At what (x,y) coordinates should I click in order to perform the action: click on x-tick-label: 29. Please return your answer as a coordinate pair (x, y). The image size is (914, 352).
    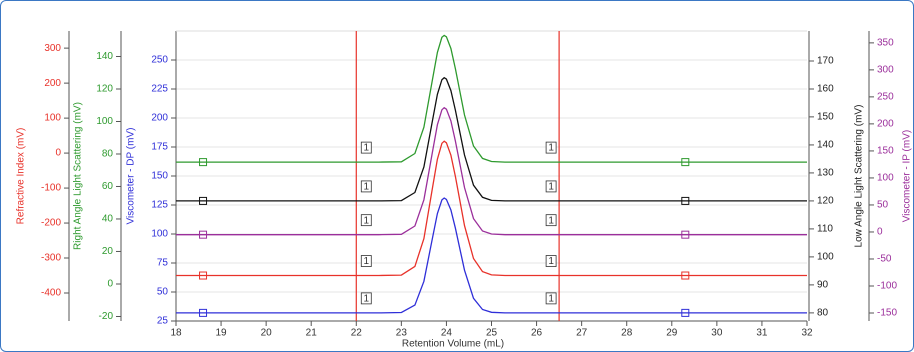
    Looking at the image, I should click on (672, 333).